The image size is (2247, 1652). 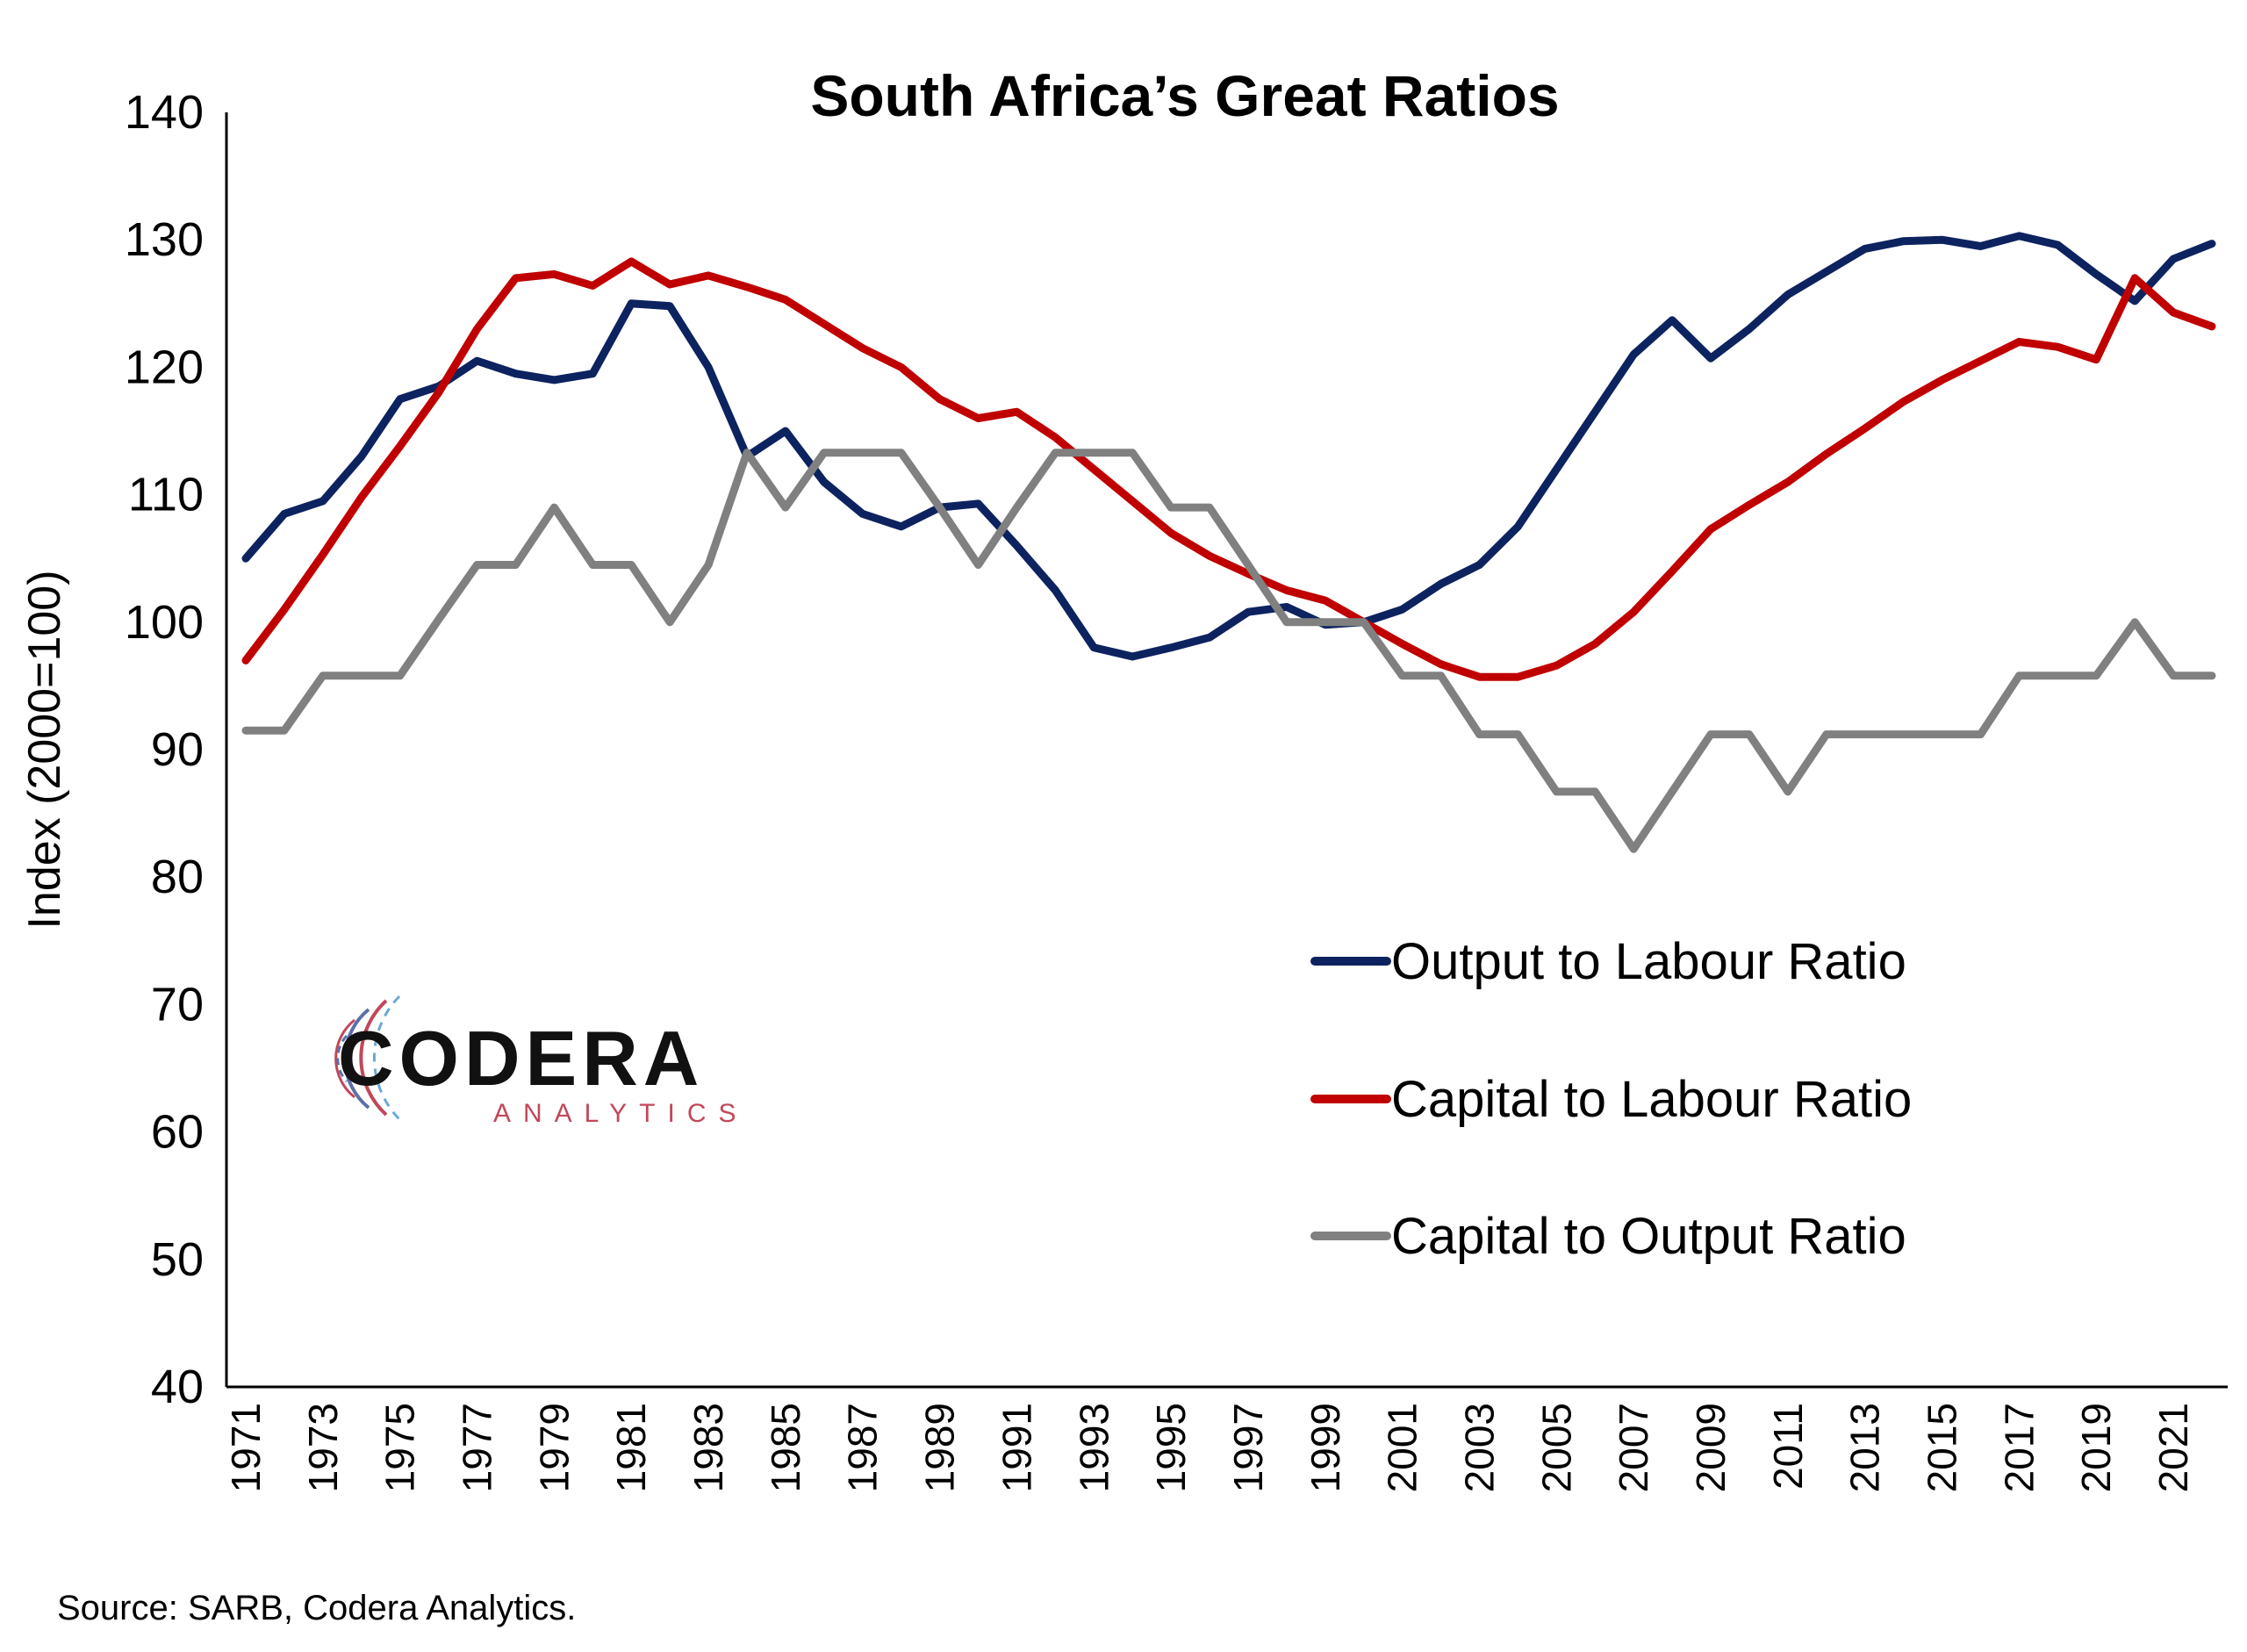 I want to click on chart-title: South Africa’s Great Ratios, so click(x=1184, y=96).